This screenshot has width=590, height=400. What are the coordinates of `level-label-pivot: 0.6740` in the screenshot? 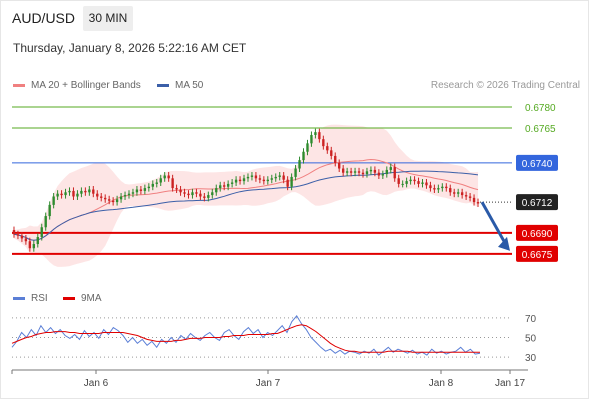 It's located at (537, 164).